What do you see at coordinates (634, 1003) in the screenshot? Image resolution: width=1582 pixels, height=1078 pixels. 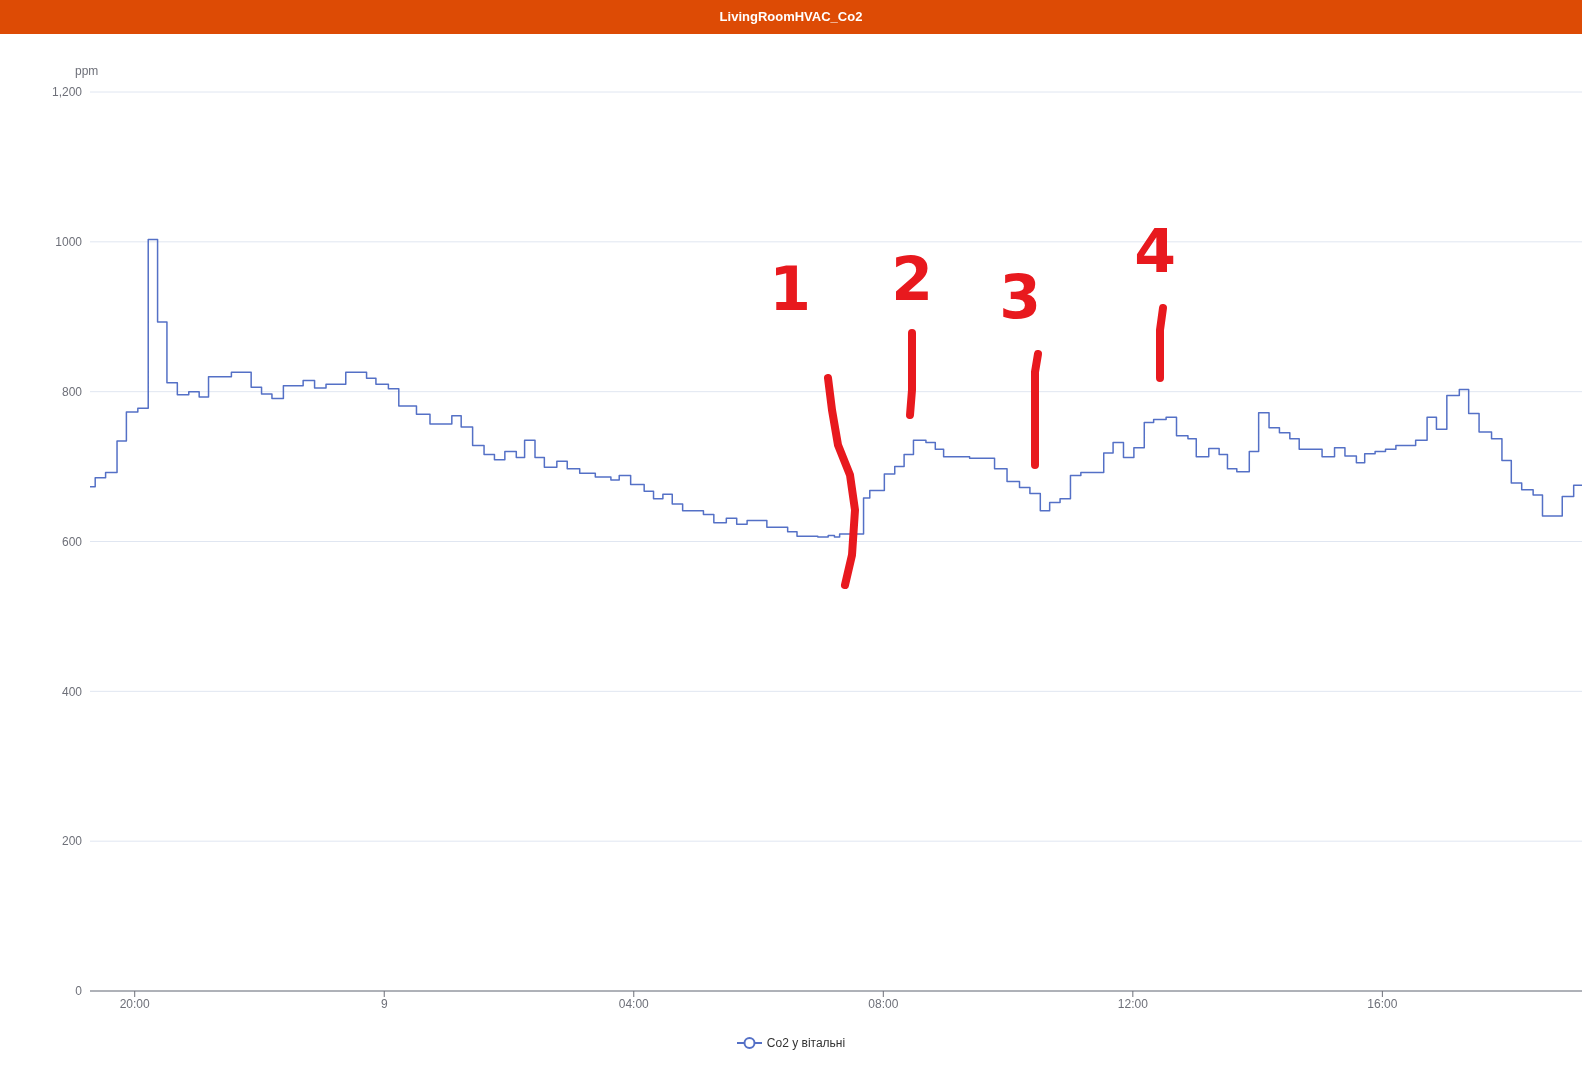 I see `x-tick-label: 04:00` at bounding box center [634, 1003].